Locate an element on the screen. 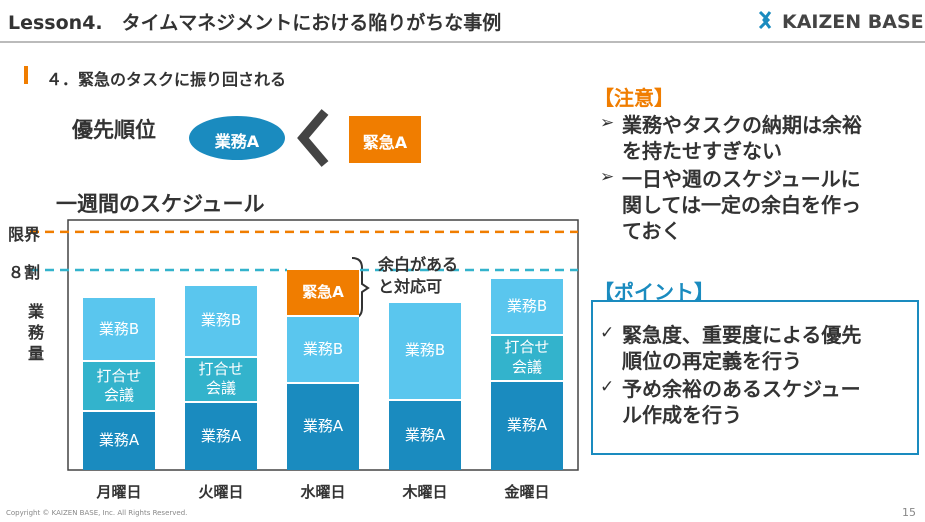 The image size is (925, 522). reference-label: 限界 is located at coordinates (24, 234).